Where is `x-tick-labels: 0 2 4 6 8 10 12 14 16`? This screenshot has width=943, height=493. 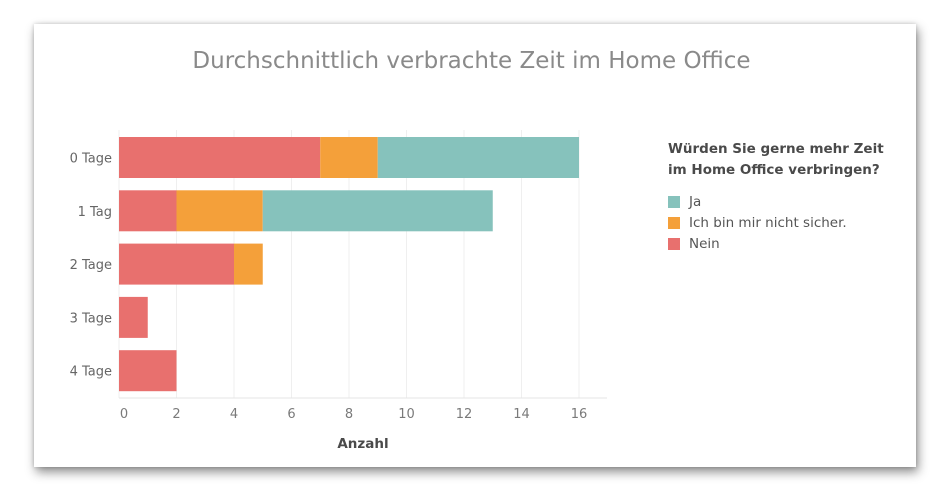
x-tick-labels: 0 2 4 6 8 10 12 14 16 is located at coordinates (353, 414).